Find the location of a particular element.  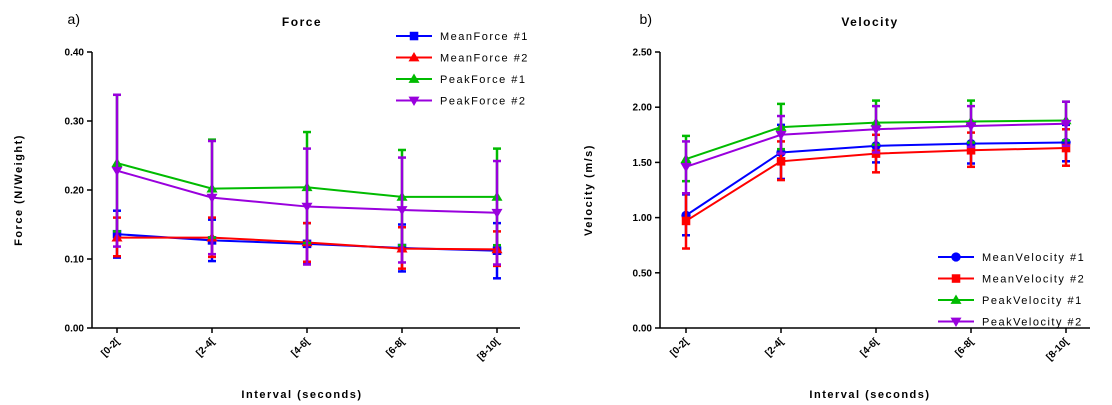

legend-label: PeakVelocity #1 is located at coordinates (1032, 301).